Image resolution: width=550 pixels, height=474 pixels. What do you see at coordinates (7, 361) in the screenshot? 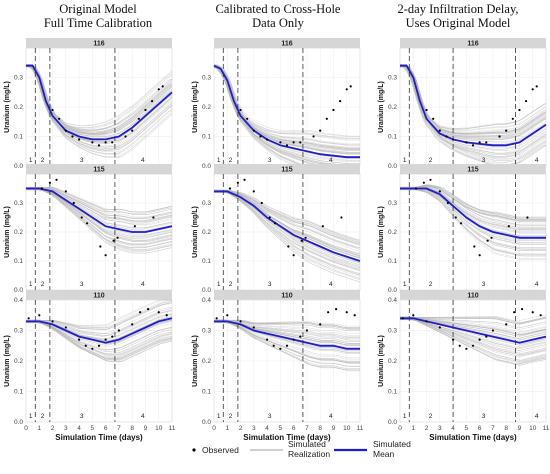
I see `panel-r3-c1-yaxis-label: Uranium (mg/L)` at bounding box center [7, 361].